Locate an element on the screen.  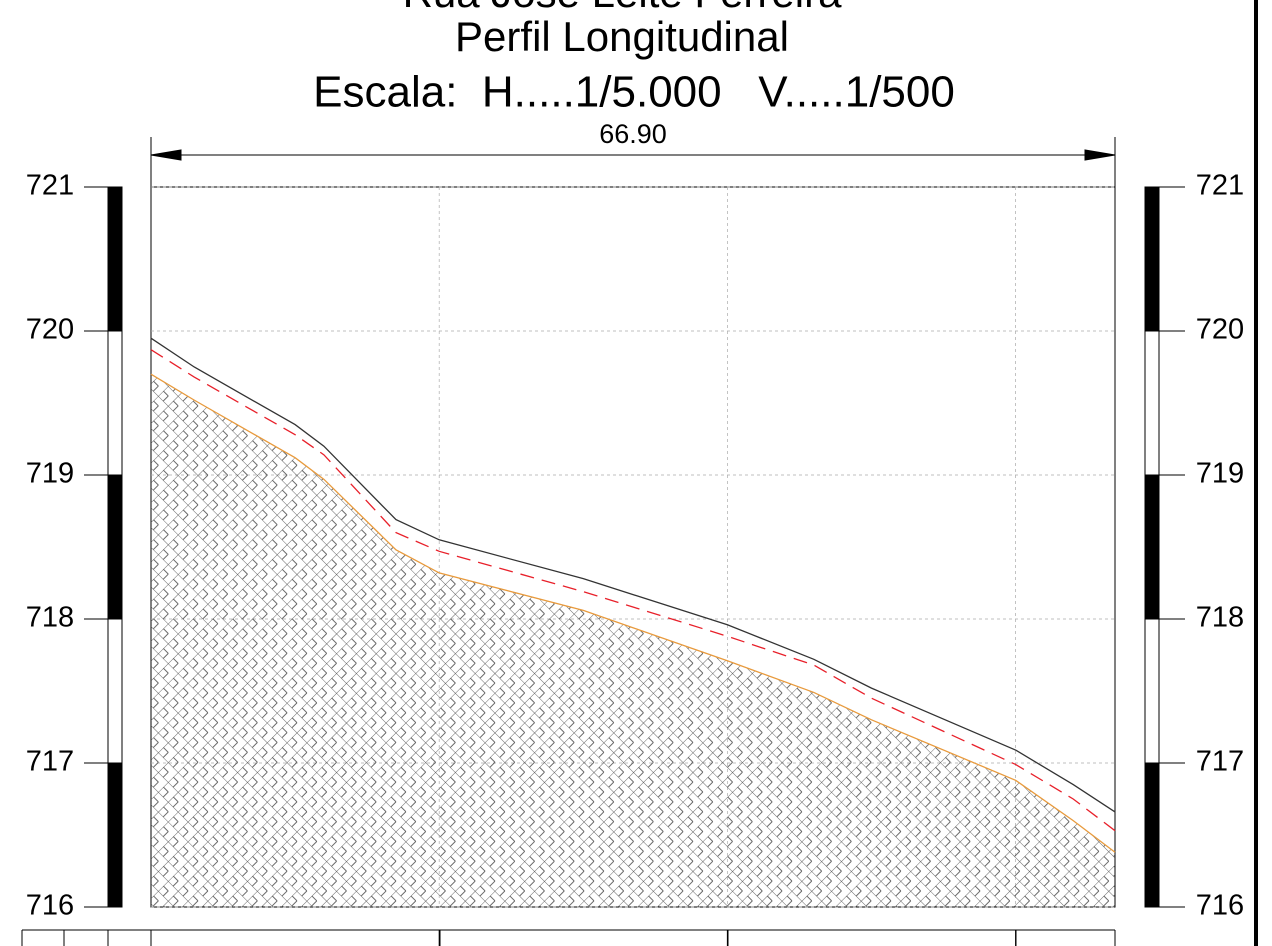
dimension-line is located at coordinates (633, 162).